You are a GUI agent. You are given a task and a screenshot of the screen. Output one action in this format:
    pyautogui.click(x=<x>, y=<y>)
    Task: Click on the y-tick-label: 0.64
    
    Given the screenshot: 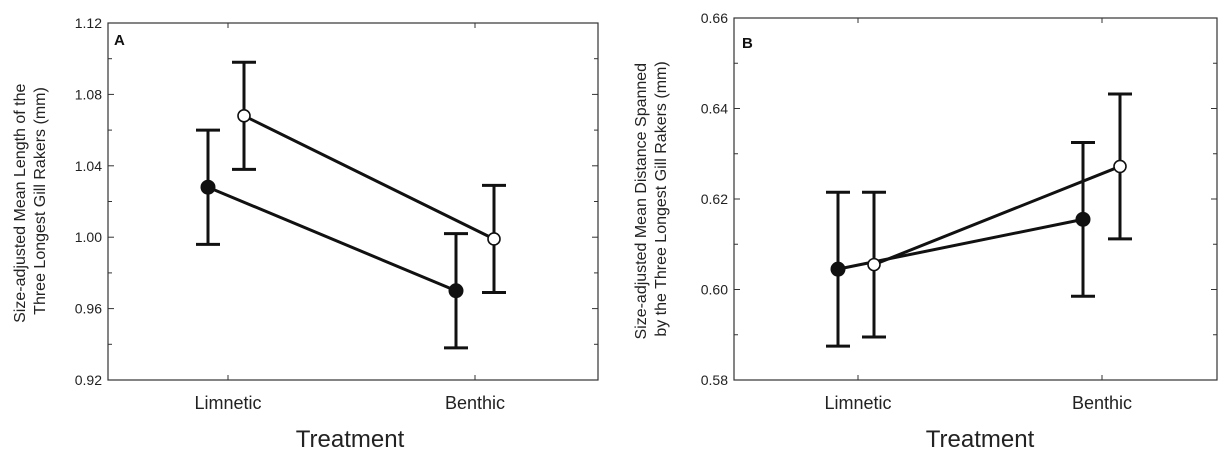 What is the action you would take?
    pyautogui.click(x=714, y=109)
    